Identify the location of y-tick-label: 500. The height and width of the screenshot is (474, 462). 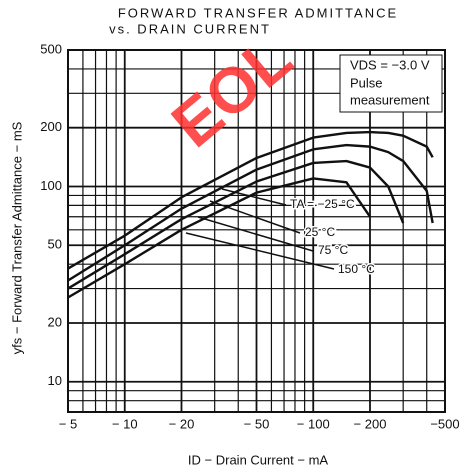
(51, 48).